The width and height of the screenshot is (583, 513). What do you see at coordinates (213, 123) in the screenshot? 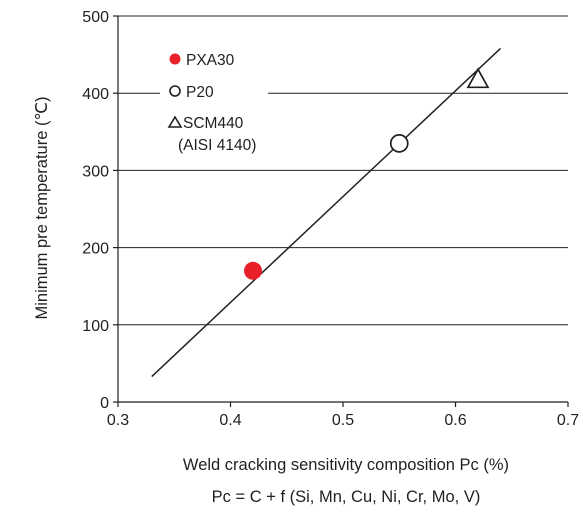
I see `legend-label-scm440: SCM440` at bounding box center [213, 123].